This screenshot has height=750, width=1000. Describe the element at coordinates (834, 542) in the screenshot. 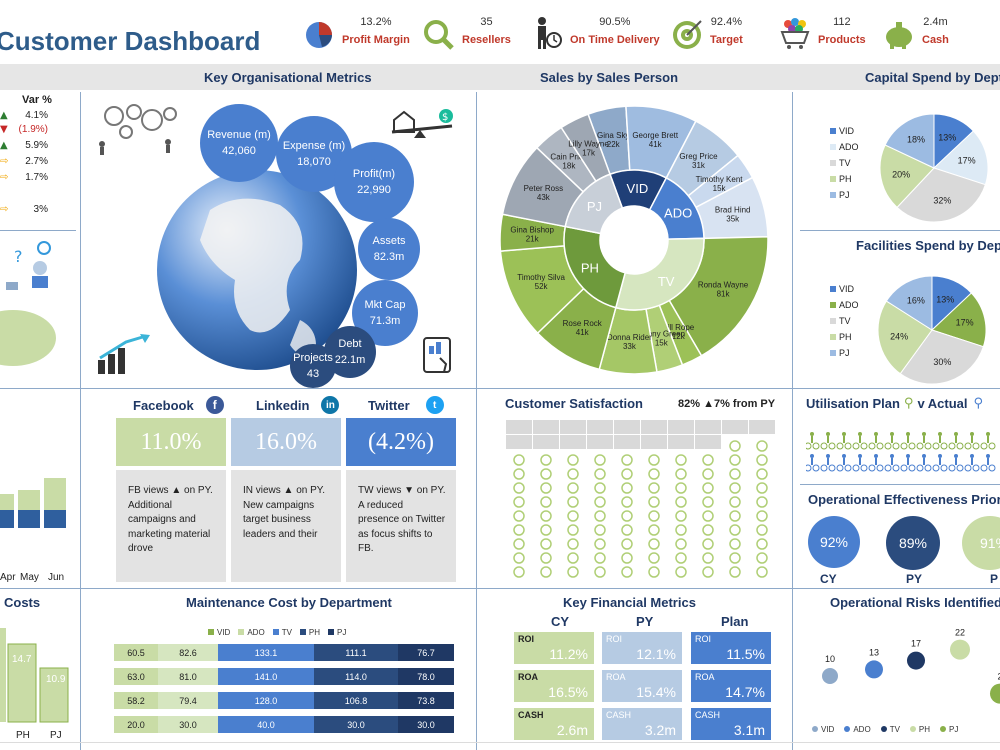

I see `effectiveness-cy-circle: 92%` at that location.